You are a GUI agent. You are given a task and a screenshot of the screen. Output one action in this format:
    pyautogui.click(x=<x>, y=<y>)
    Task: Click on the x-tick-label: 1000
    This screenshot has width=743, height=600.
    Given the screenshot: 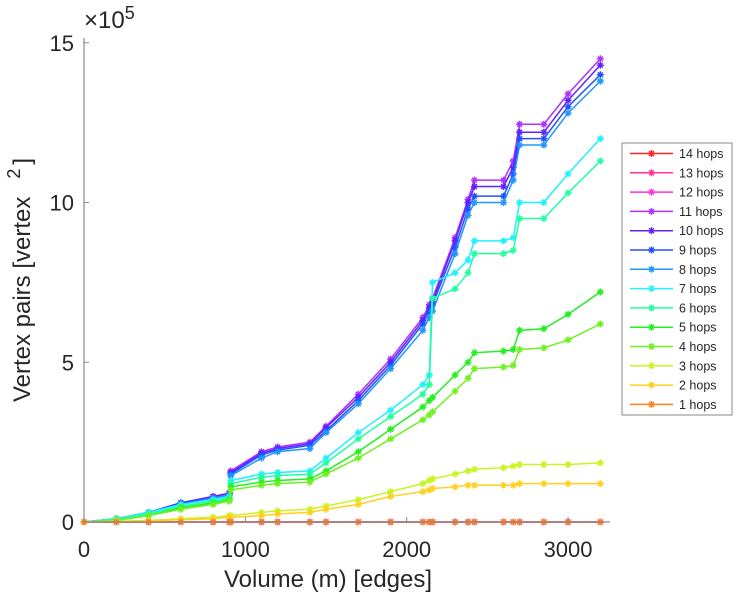 What is the action you would take?
    pyautogui.click(x=245, y=549)
    